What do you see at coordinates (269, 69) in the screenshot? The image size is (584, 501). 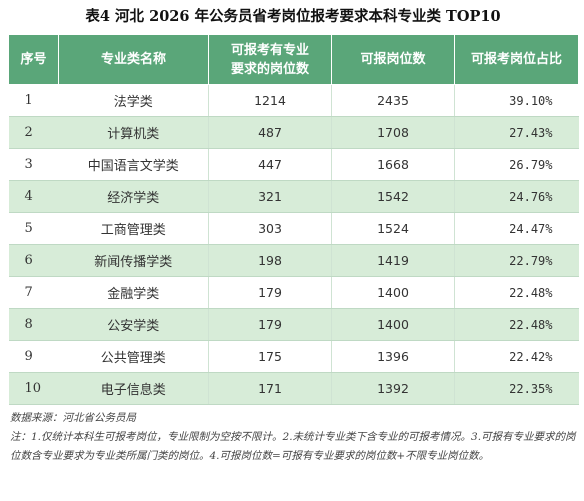 I see `header-req-line2: 要求的岗位数` at bounding box center [269, 69].